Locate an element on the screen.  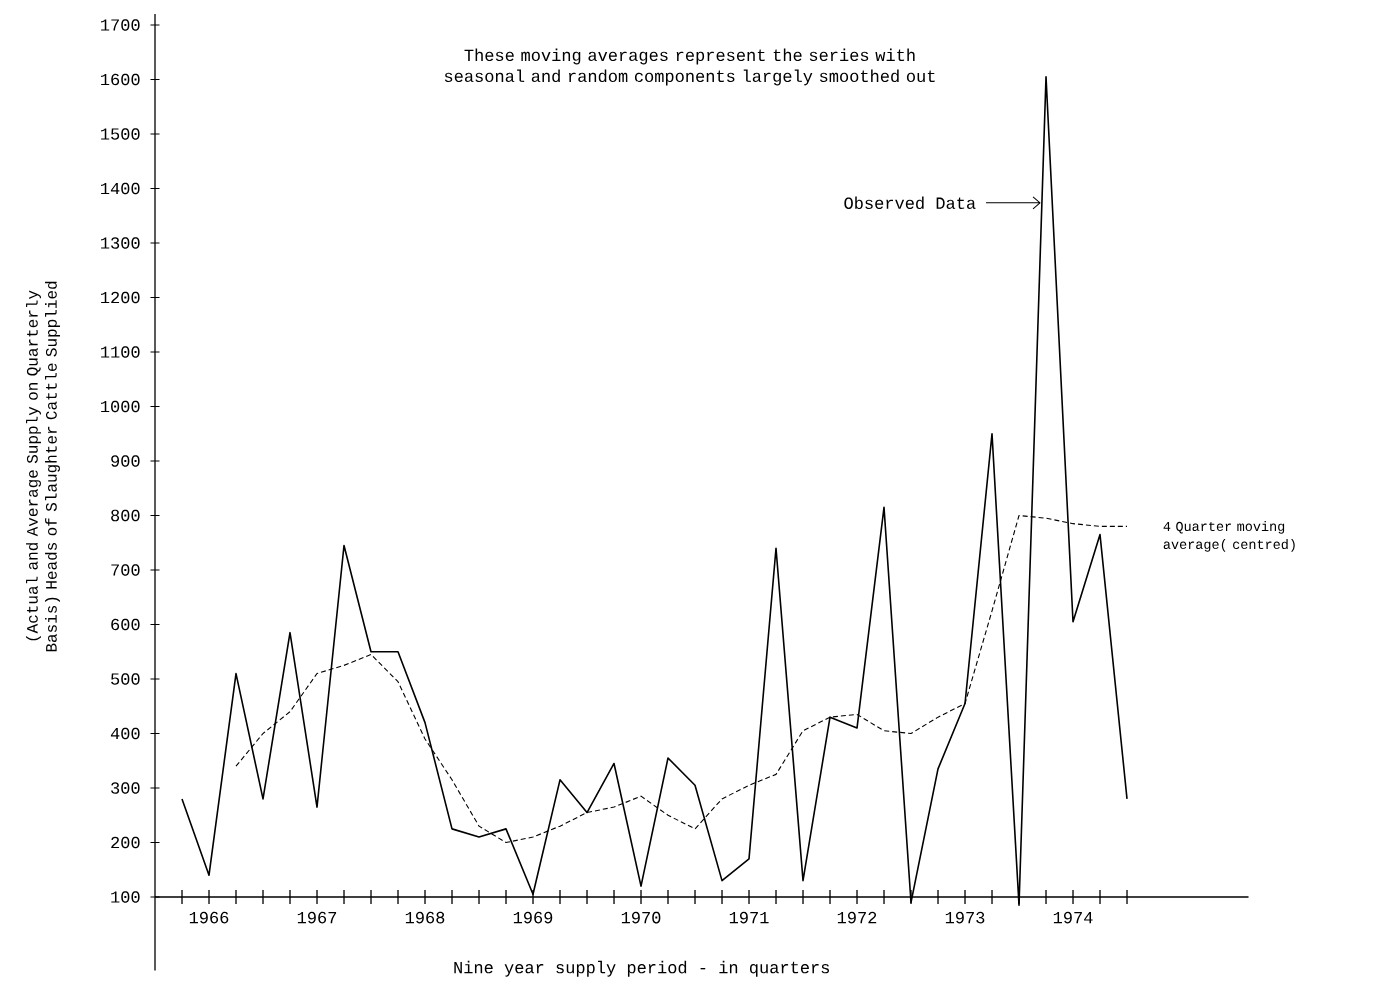
x-tick-label: 1973 is located at coordinates (965, 917).